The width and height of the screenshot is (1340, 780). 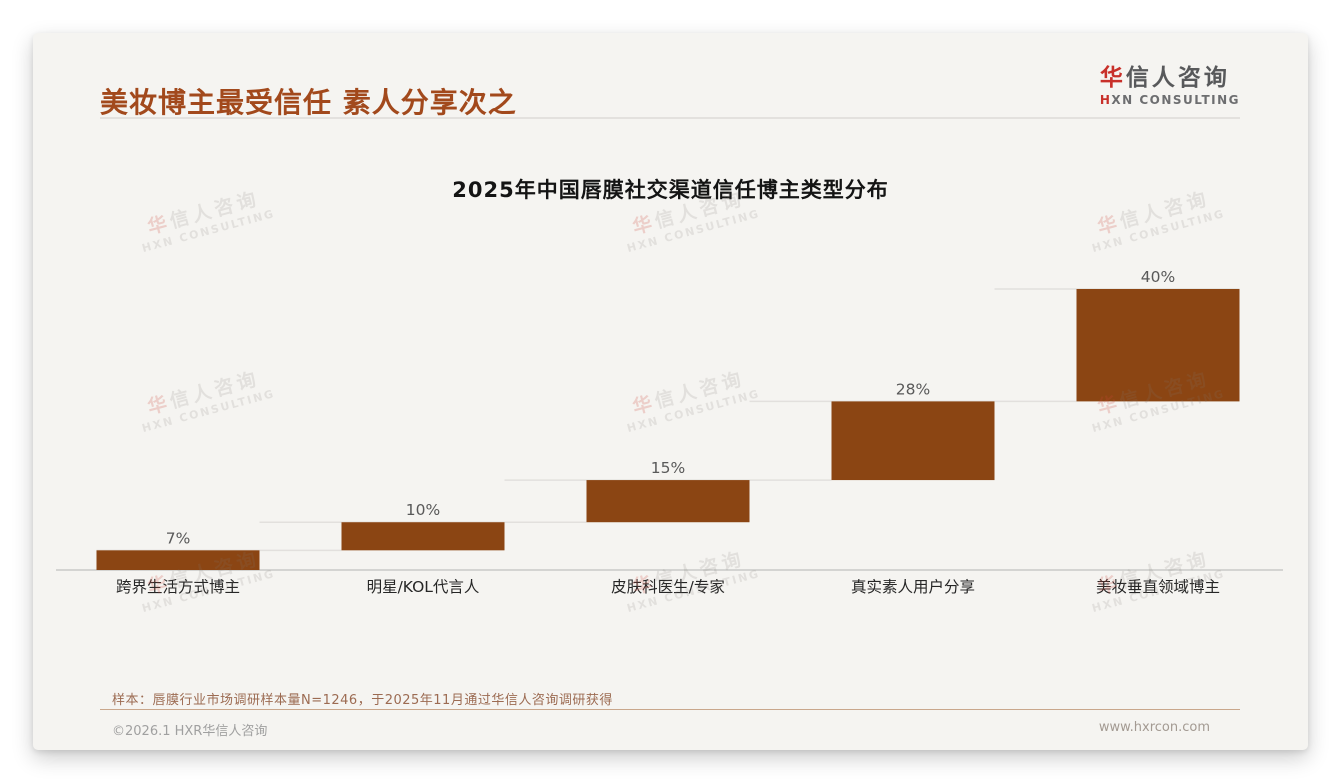 I want to click on bar-value-label: 7%, so click(x=178, y=538).